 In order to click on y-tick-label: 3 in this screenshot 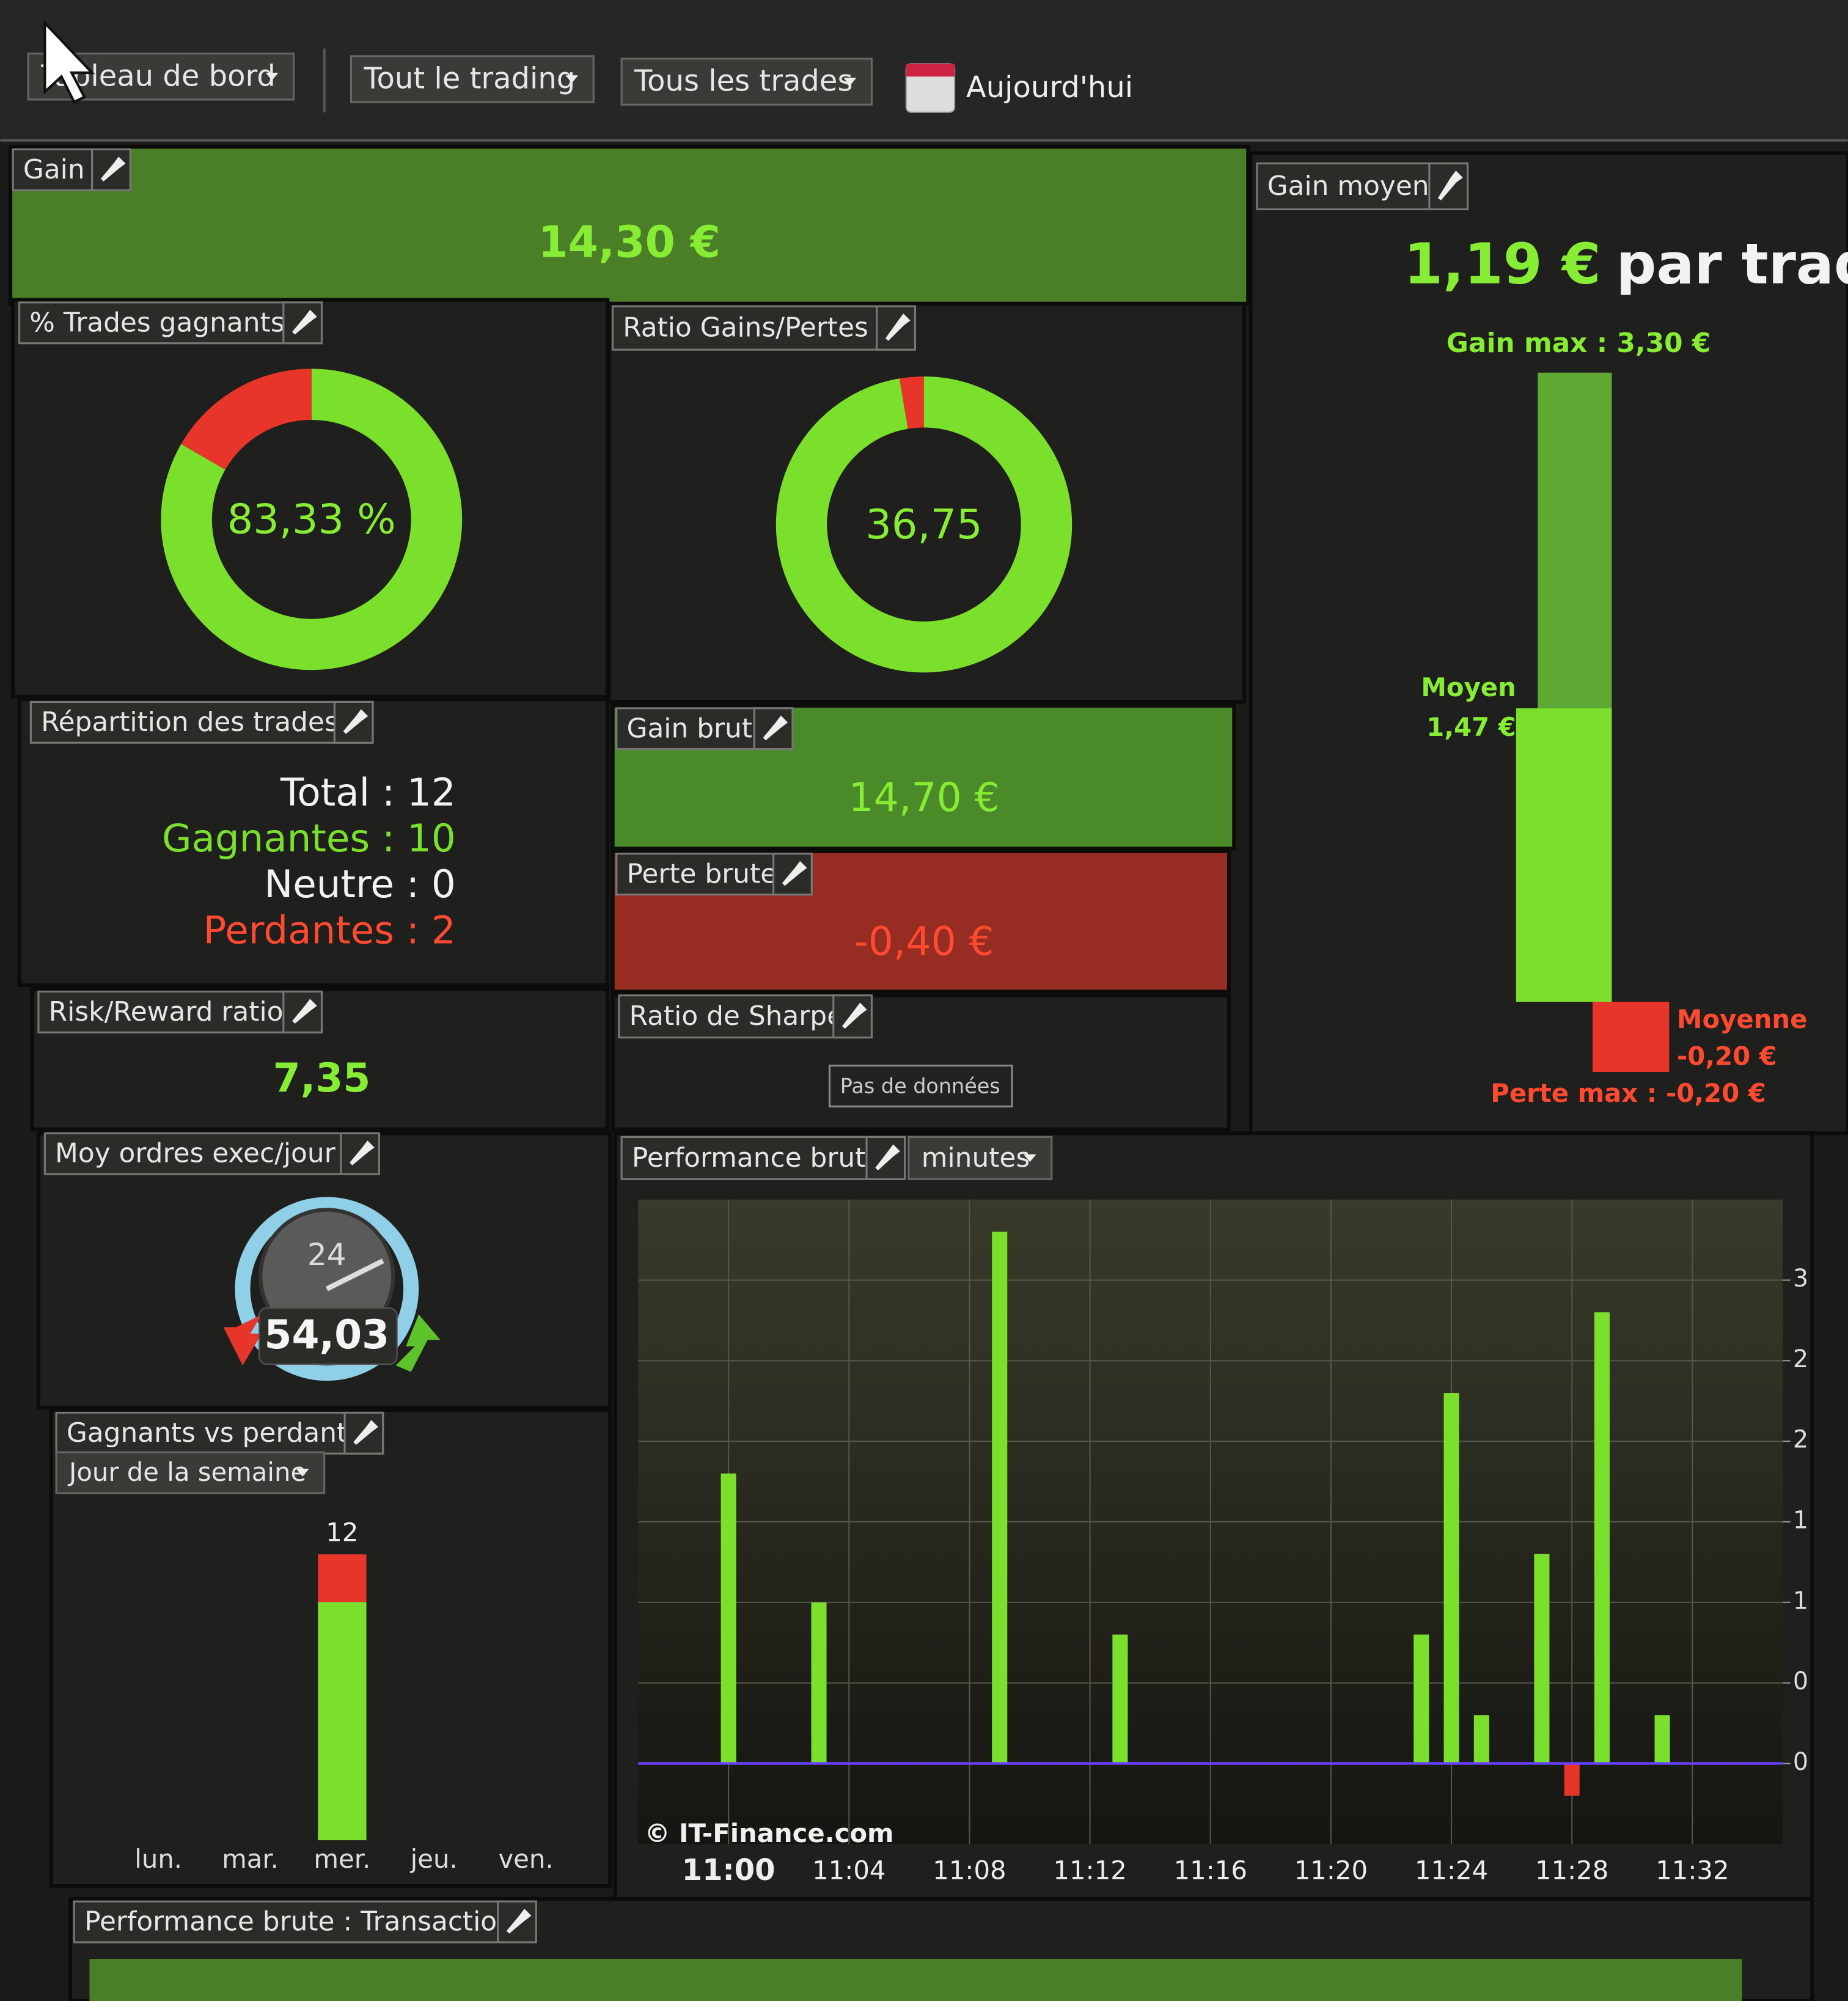, I will do `click(1801, 1279)`.